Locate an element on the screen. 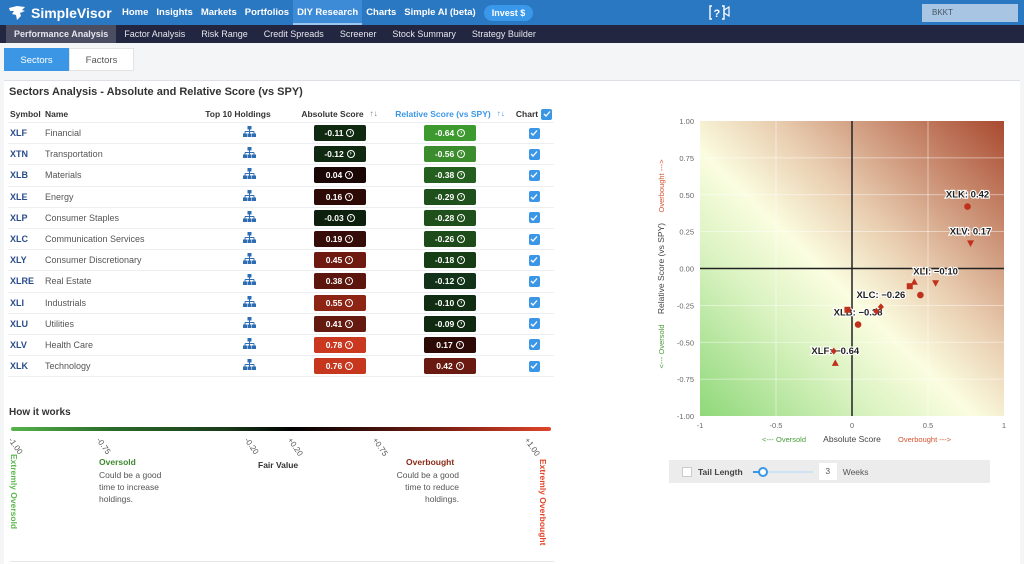  absolute-score-badge: -0.12 › is located at coordinates (339, 154).